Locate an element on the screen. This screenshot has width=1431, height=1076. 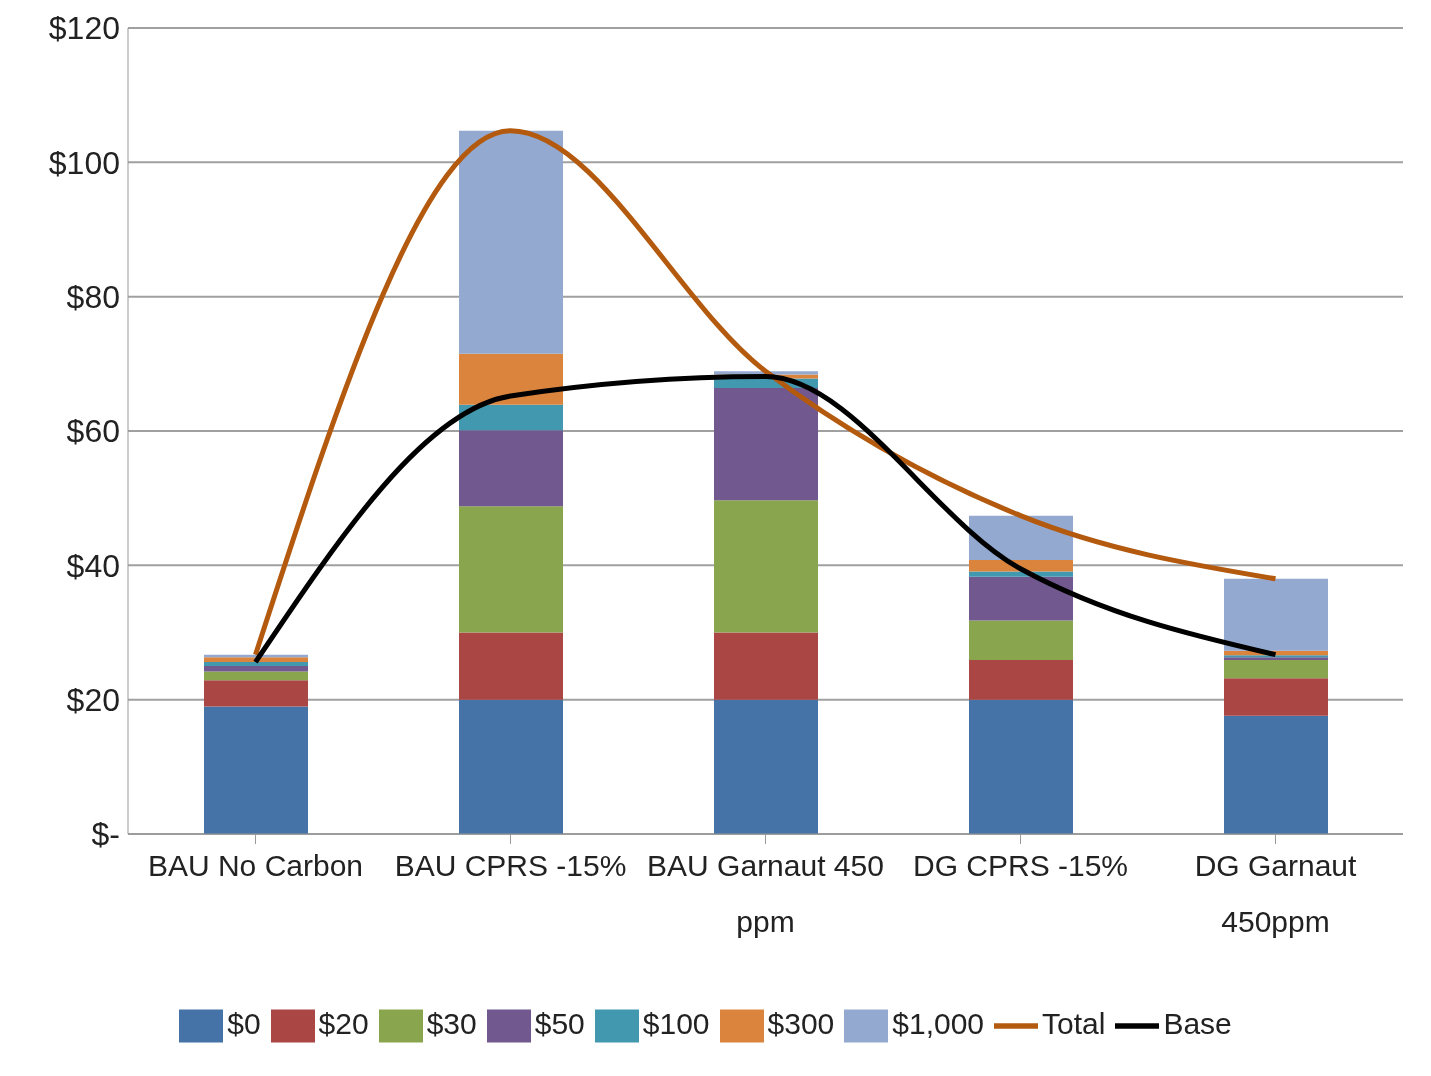
legend-label: $100 is located at coordinates (676, 1023).